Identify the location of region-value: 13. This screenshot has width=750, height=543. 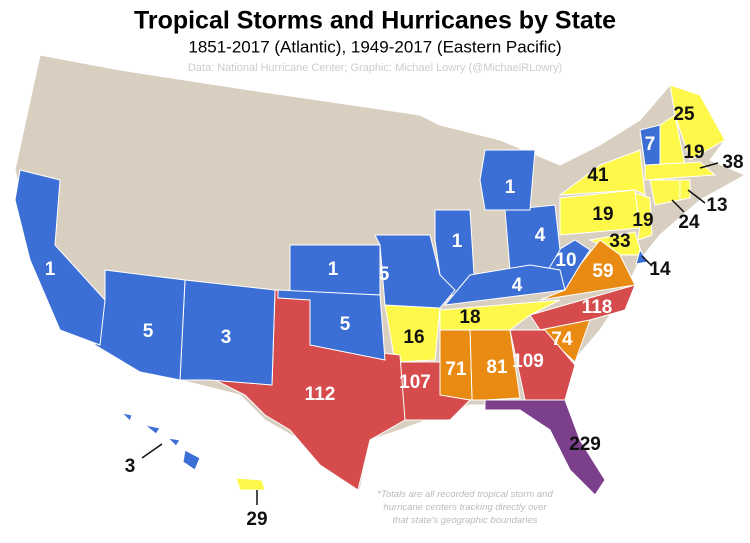
(716, 205).